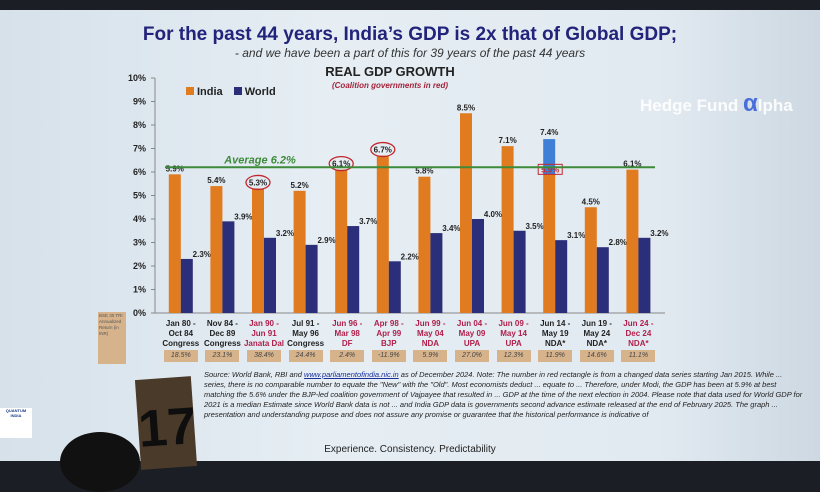 This screenshot has height=492, width=820. What do you see at coordinates (181, 333) in the screenshot?
I see `category-label: Jan 80 - Oct 84 Congress` at bounding box center [181, 333].